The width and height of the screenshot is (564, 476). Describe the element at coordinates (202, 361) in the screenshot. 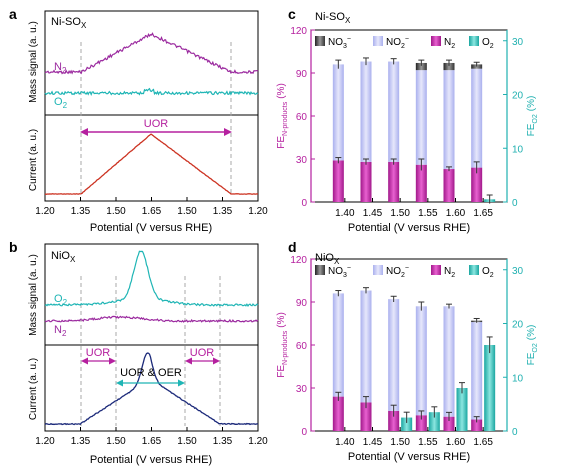

I see `panel-b-uor-right-arrow` at that location.